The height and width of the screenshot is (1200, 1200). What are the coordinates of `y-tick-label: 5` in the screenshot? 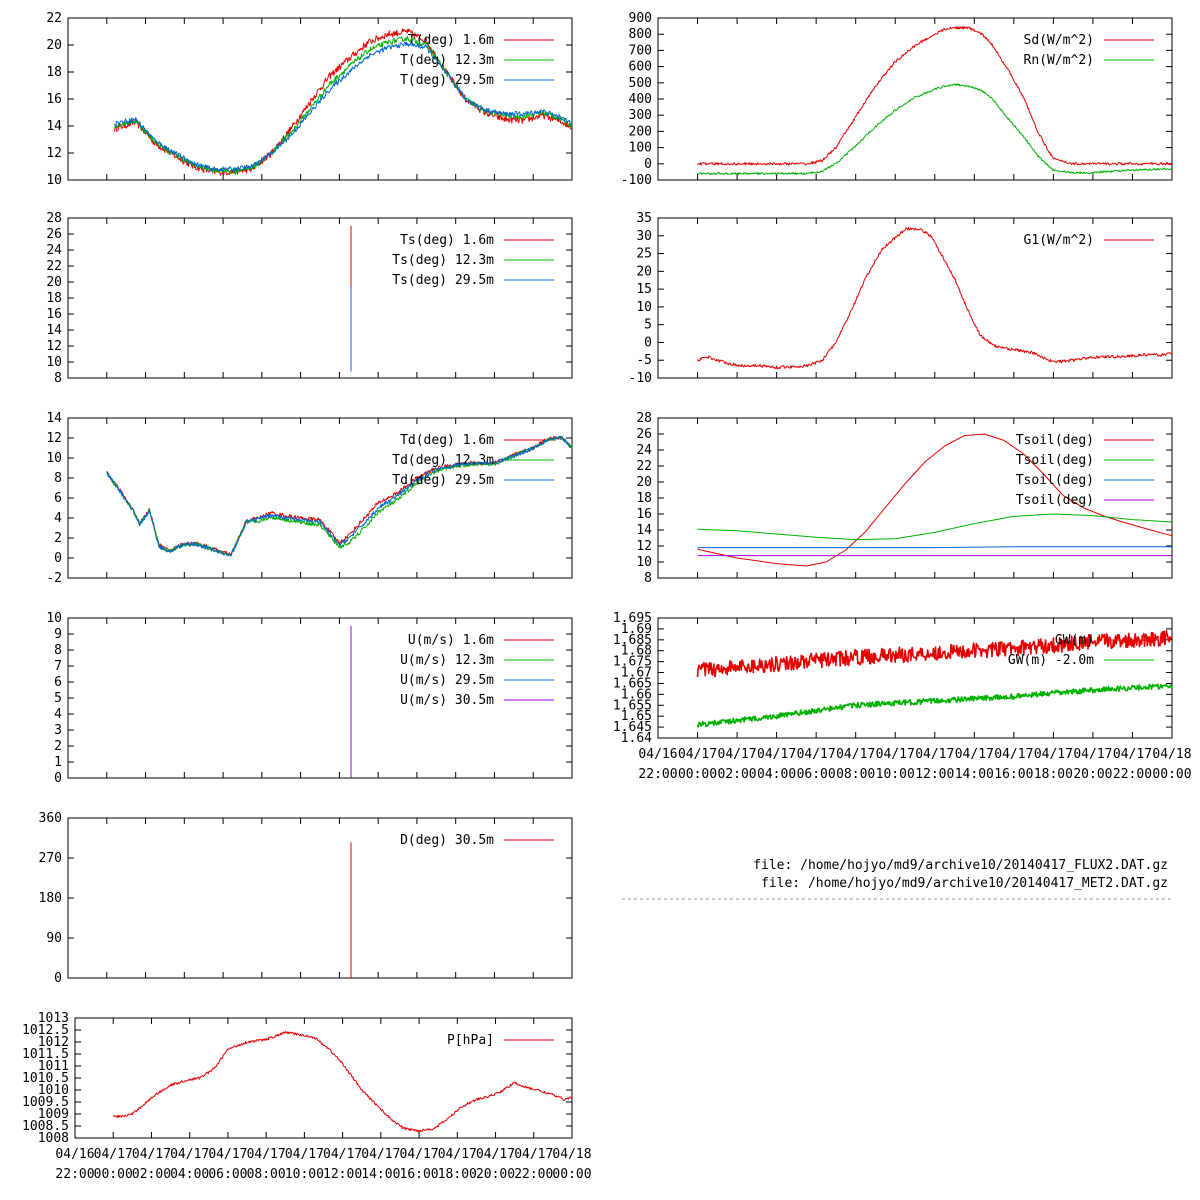 It's located at (648, 325).